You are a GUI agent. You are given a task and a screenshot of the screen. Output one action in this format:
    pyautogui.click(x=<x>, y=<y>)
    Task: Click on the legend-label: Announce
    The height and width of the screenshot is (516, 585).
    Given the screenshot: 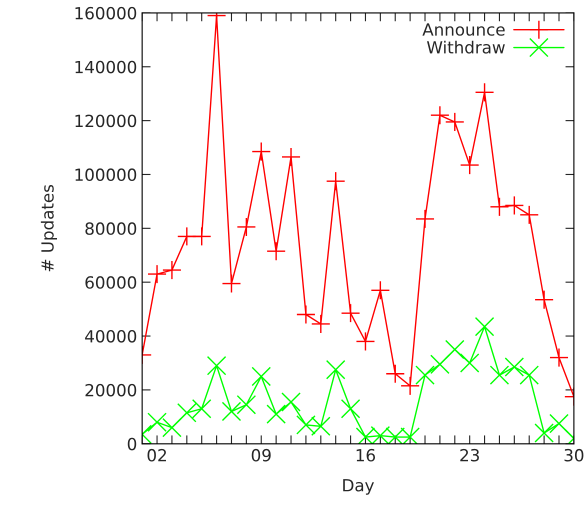 What is the action you would take?
    pyautogui.click(x=463, y=29)
    